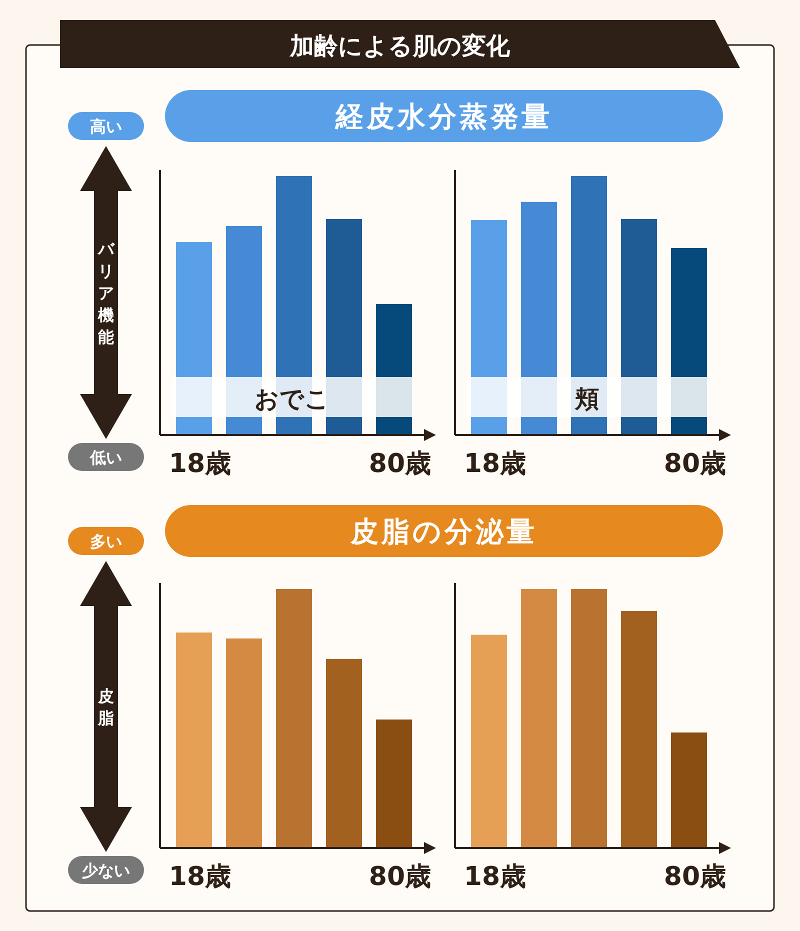 Image resolution: width=800 pixels, height=931 pixels. What do you see at coordinates (400, 46) in the screenshot?
I see `chart-title: 加齢による肌の変化` at bounding box center [400, 46].